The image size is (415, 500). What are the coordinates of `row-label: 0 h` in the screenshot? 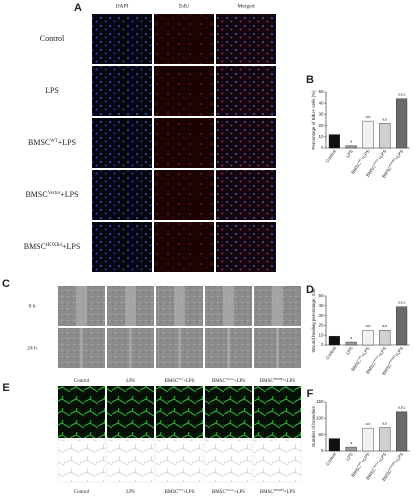 It's located at (32, 306).